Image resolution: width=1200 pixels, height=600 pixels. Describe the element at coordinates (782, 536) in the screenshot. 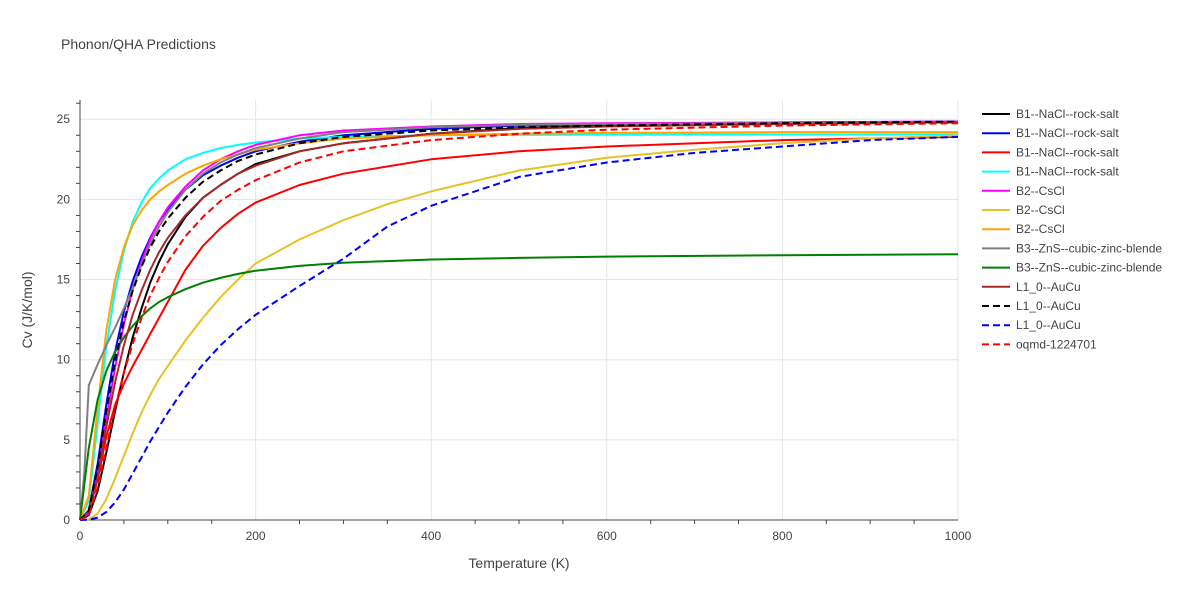

I see `x-tick-label: 800` at that location.